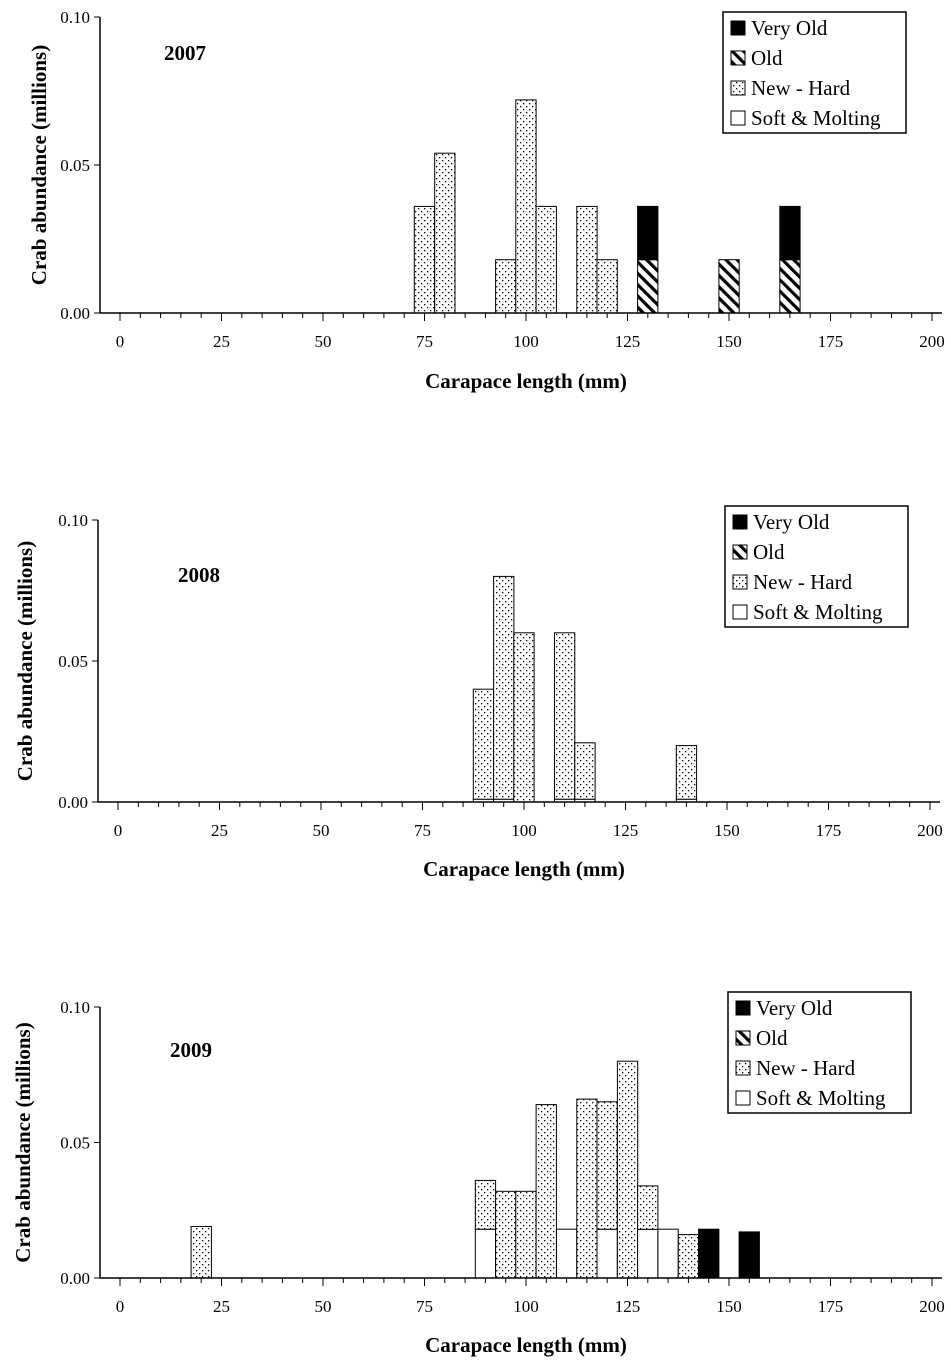 This screenshot has height=1360, width=951. What do you see at coordinates (191, 1050) in the screenshot?
I see `year-label: 2009` at bounding box center [191, 1050].